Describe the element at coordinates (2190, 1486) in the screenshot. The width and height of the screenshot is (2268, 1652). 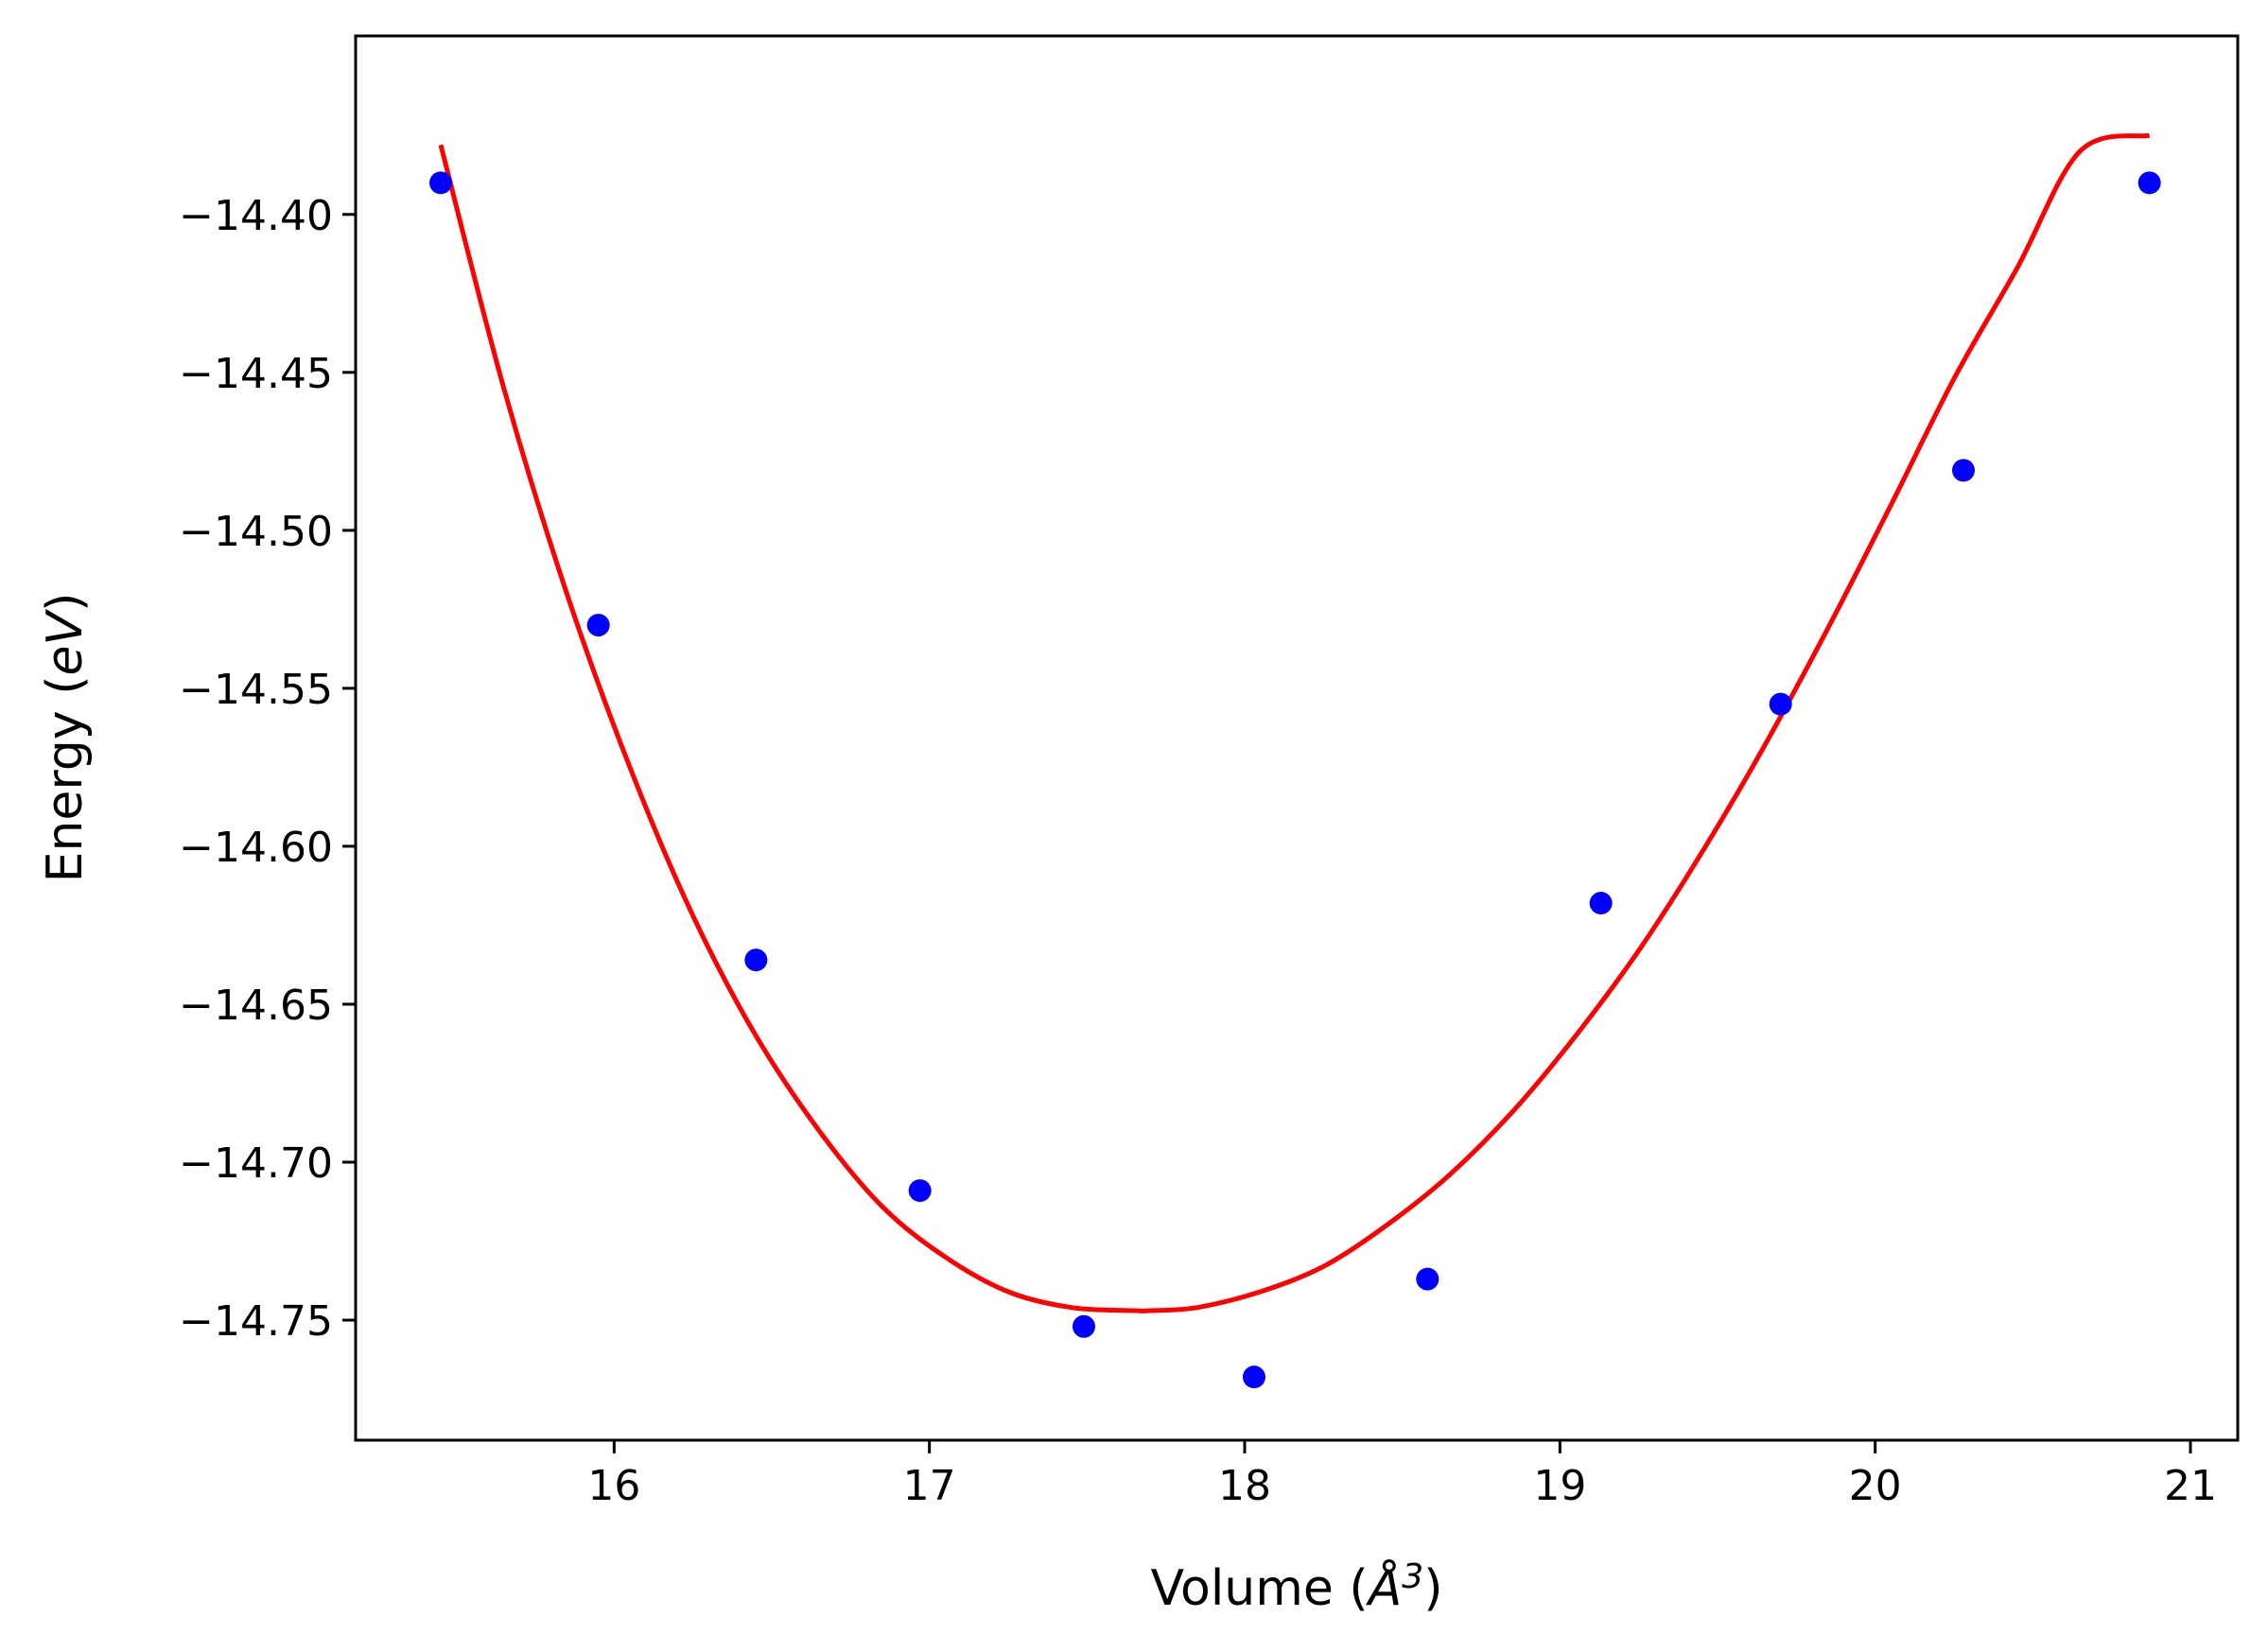
I see `x-tick-label: 21` at that location.